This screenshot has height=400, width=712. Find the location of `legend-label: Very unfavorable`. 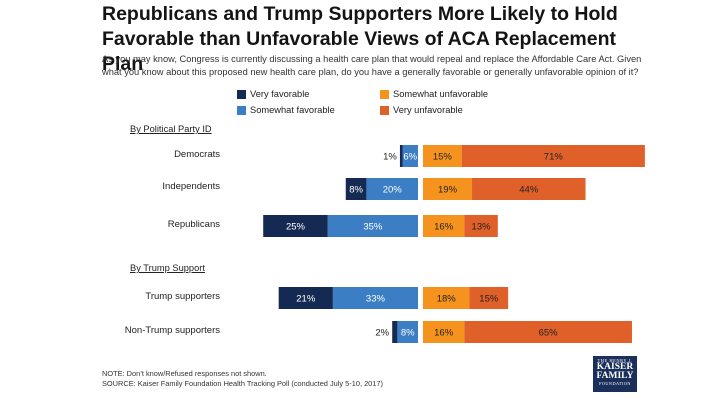

legend-label: Very unfavorable is located at coordinates (428, 110).